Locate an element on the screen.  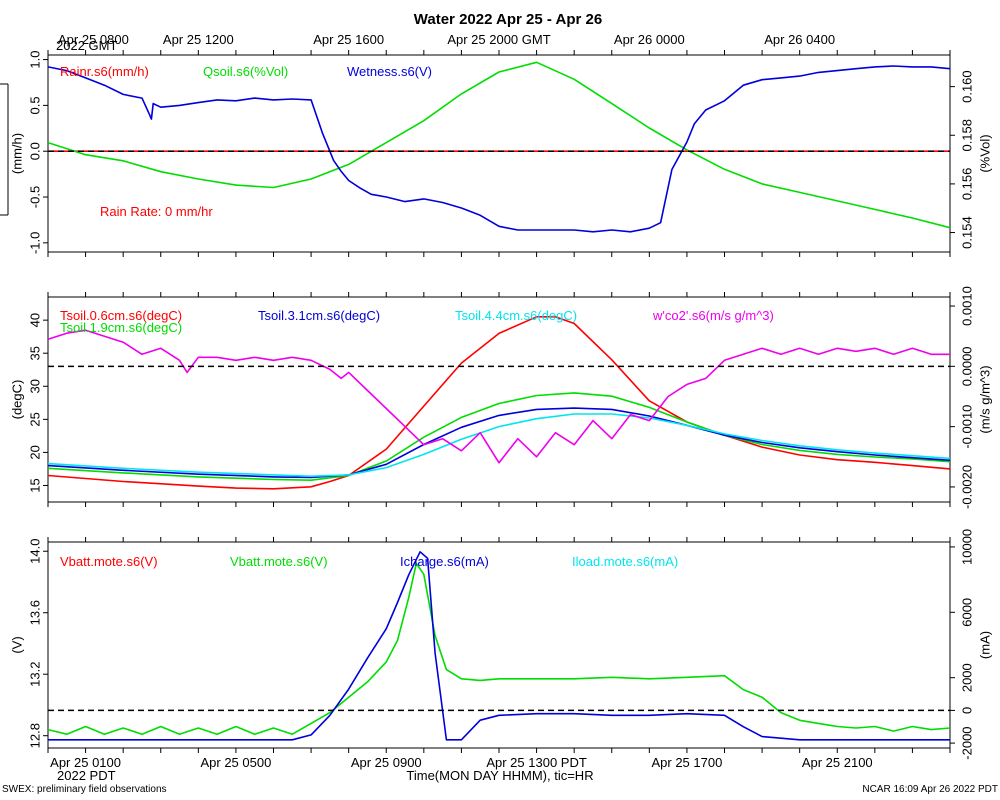
left-y-tick-label: 40 is located at coordinates (34, 320).